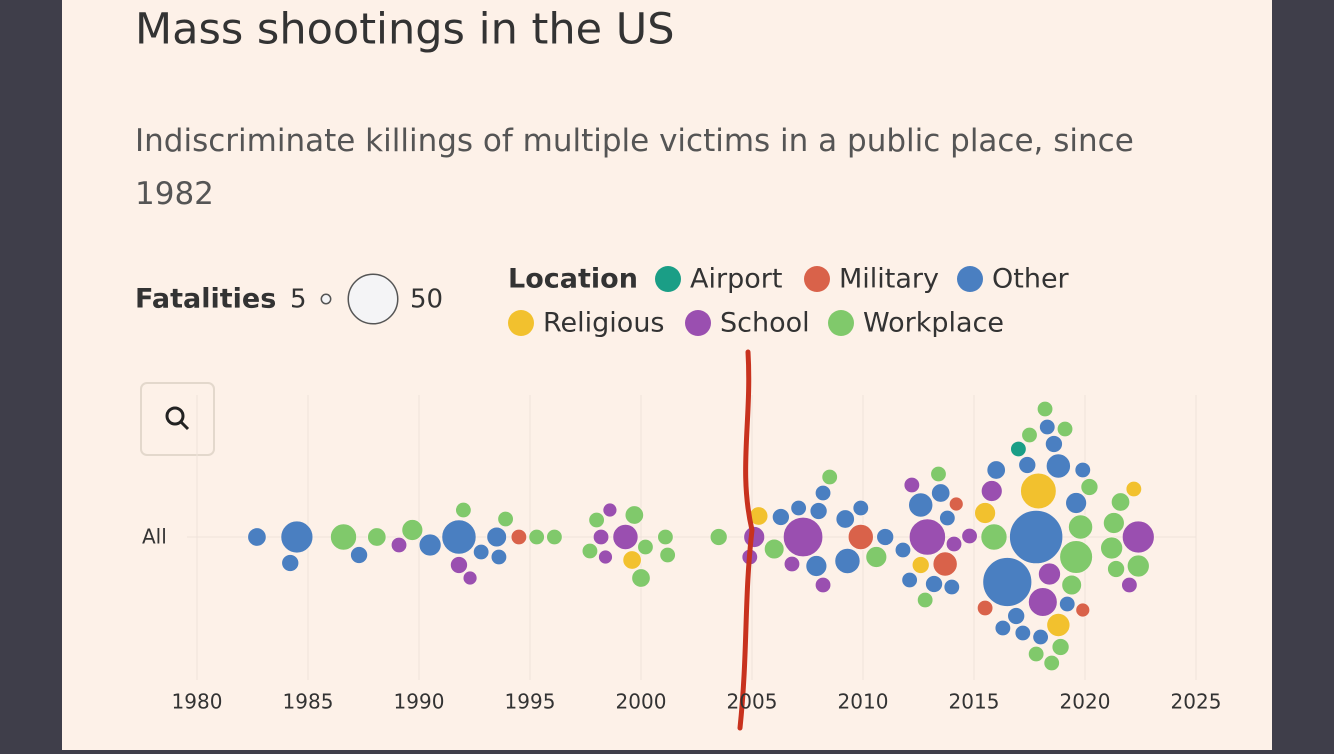 The height and width of the screenshot is (754, 1334). I want to click on x-tick-label: 1995, so click(530, 702).